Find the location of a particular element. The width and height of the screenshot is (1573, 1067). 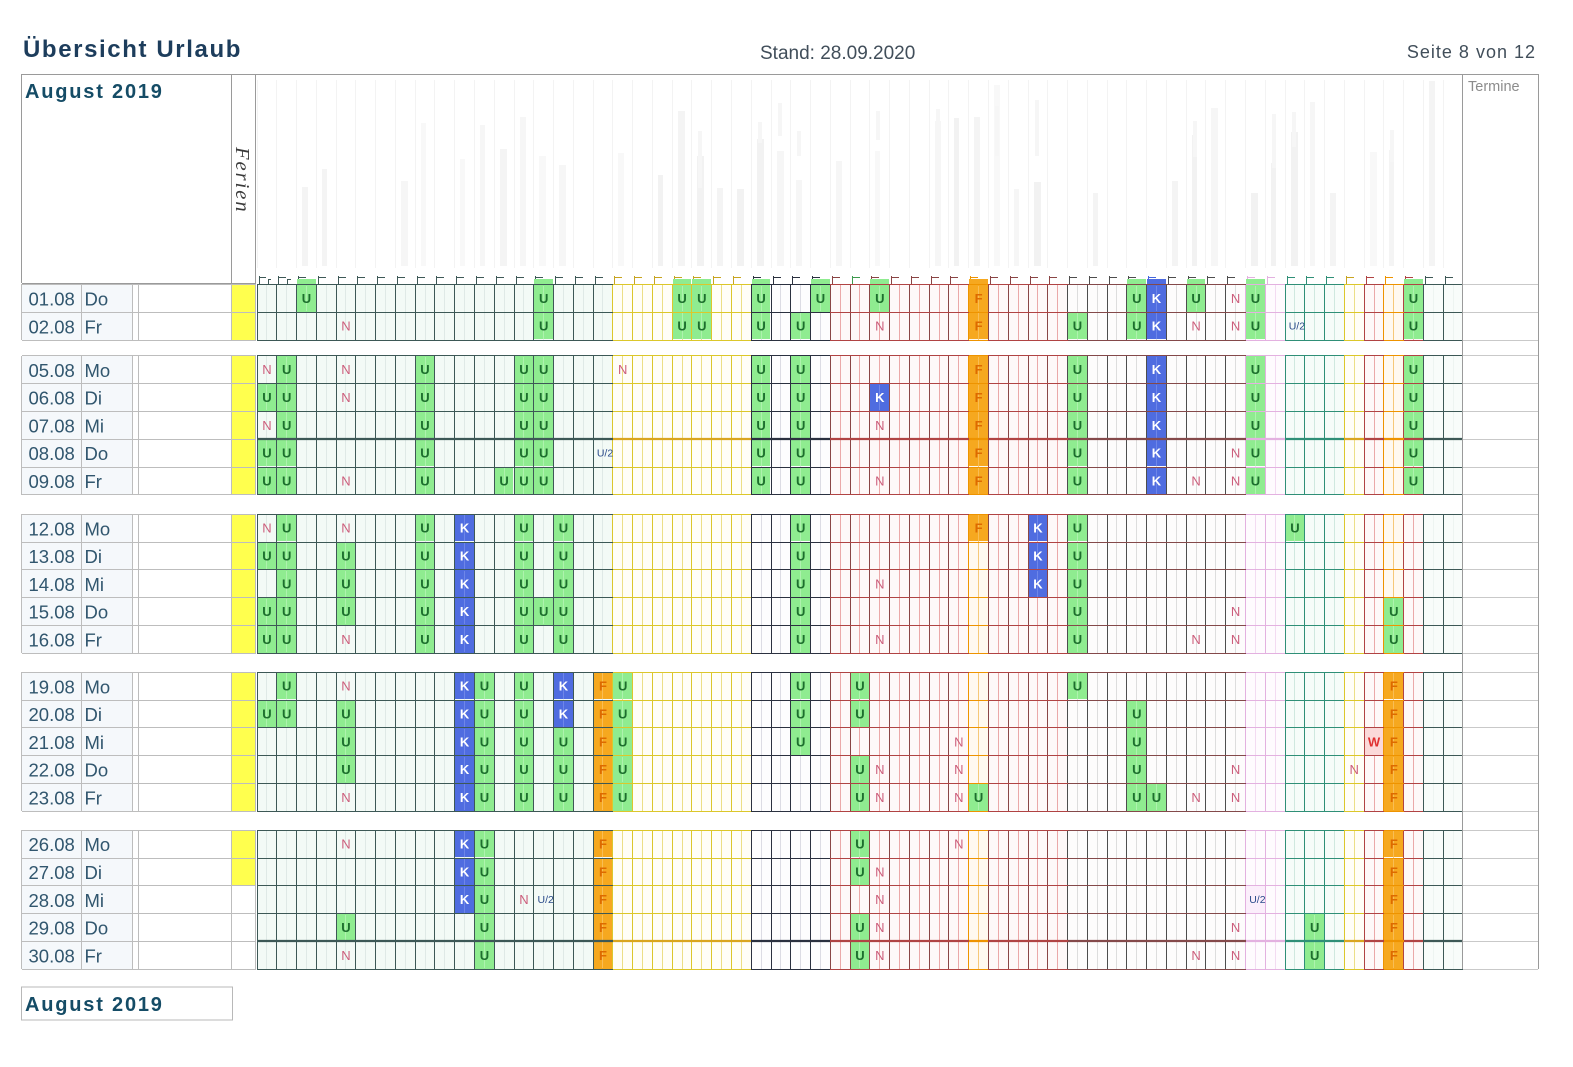

svg-text: 13.08 is located at coordinates (52, 556).